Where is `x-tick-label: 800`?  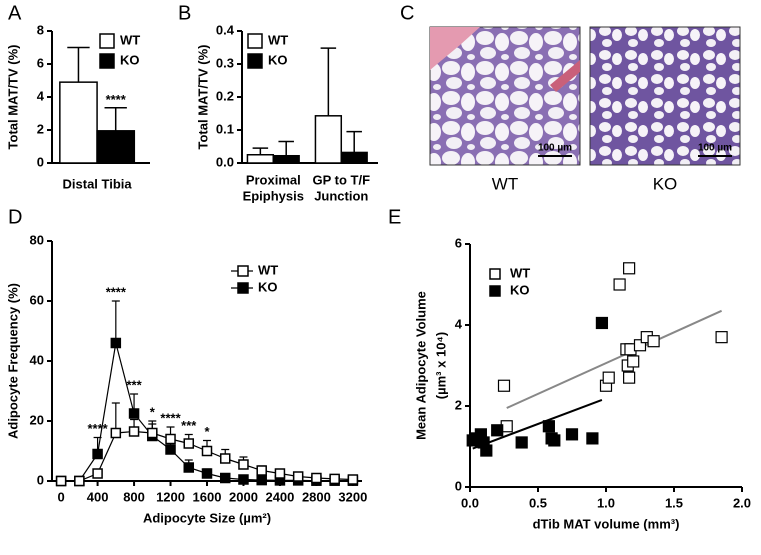
x-tick-label: 800 is located at coordinates (134, 496).